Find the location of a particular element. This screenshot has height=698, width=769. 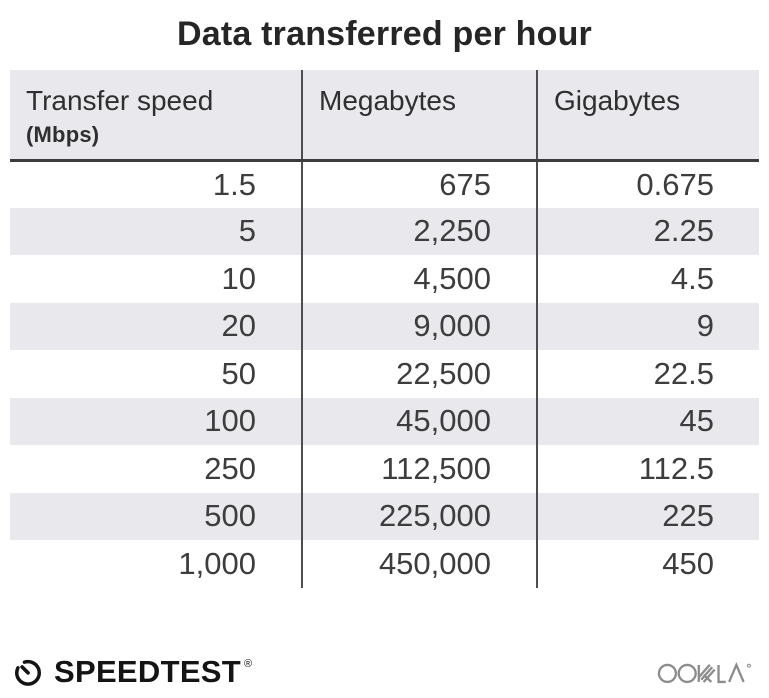

table-cell-megabytes: 675 is located at coordinates (420, 184).